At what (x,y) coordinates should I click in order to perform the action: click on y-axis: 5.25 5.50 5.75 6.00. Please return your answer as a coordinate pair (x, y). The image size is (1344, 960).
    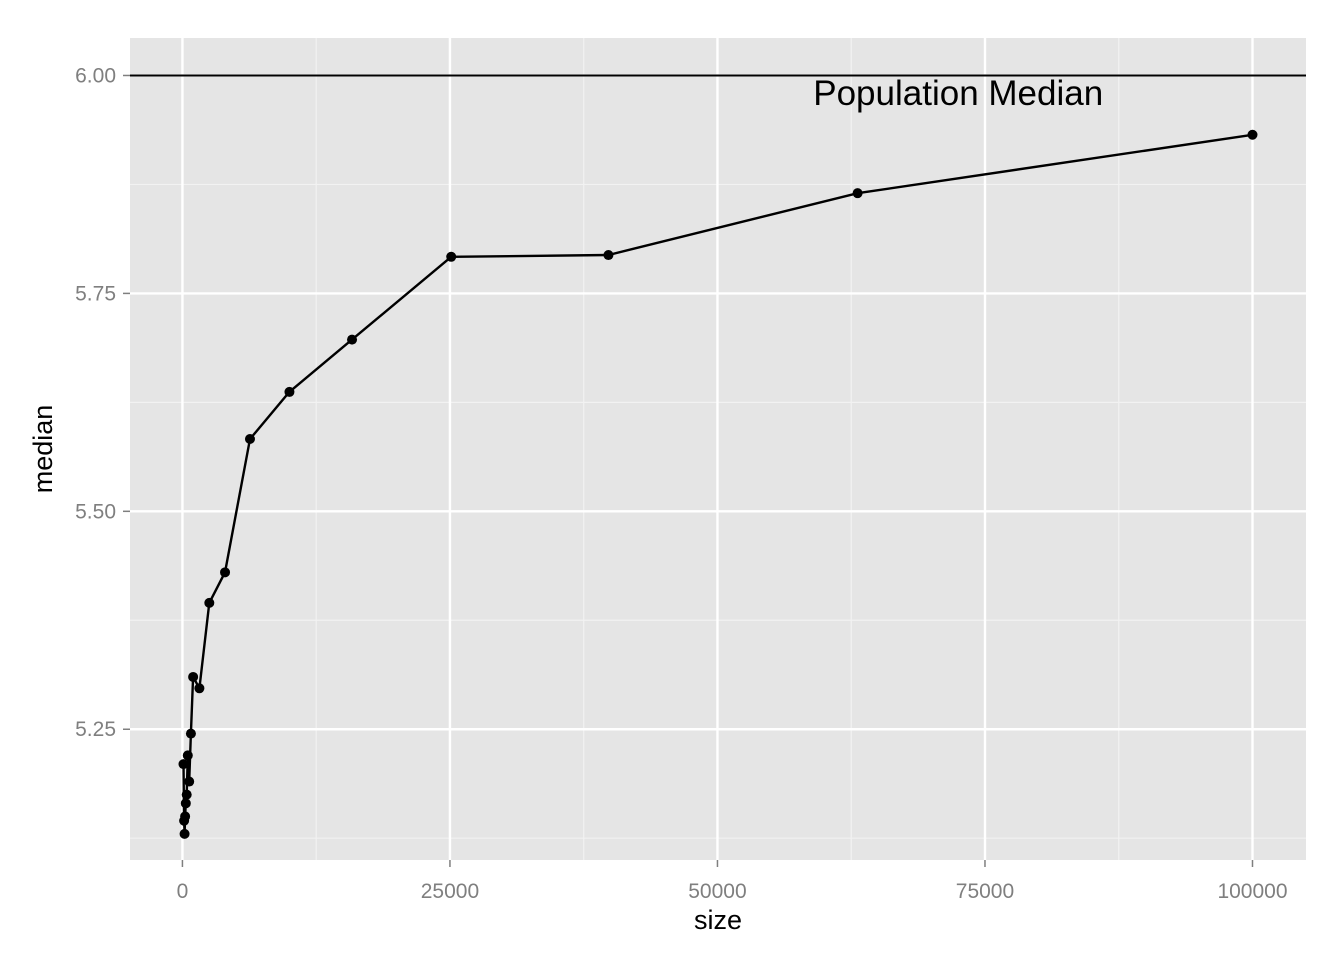
    Looking at the image, I should click on (102, 402).